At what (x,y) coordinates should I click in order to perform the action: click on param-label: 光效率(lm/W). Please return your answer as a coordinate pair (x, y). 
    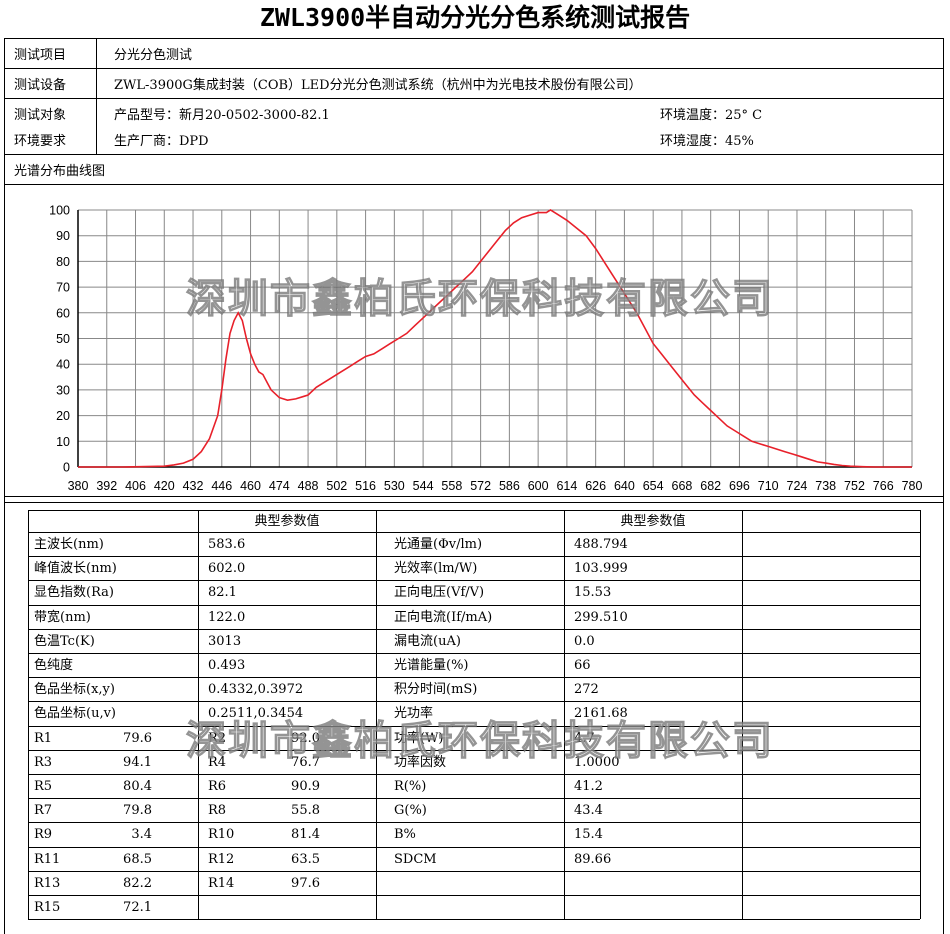
    Looking at the image, I should click on (436, 569).